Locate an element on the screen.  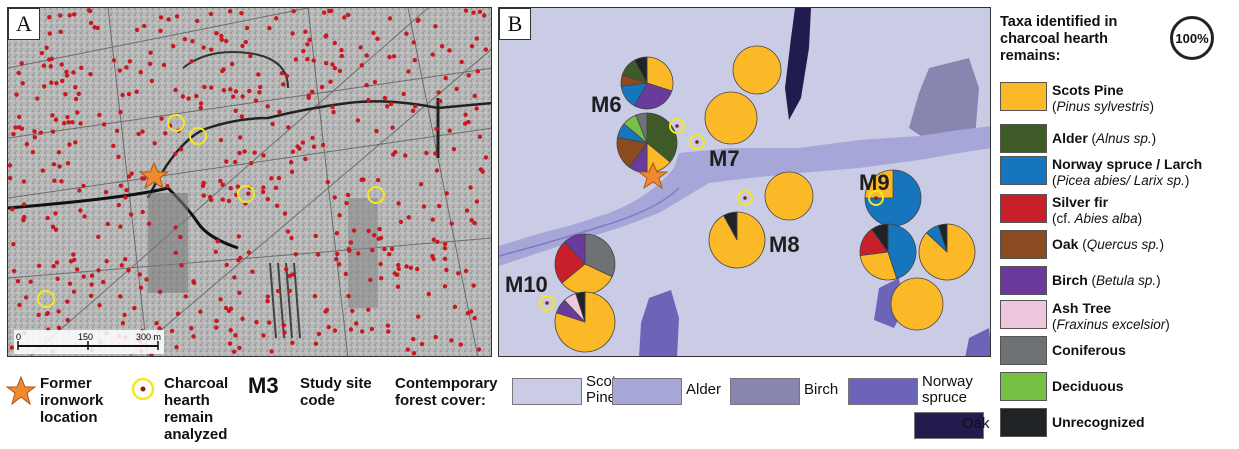
swatch-birch is located at coordinates (1023, 280).